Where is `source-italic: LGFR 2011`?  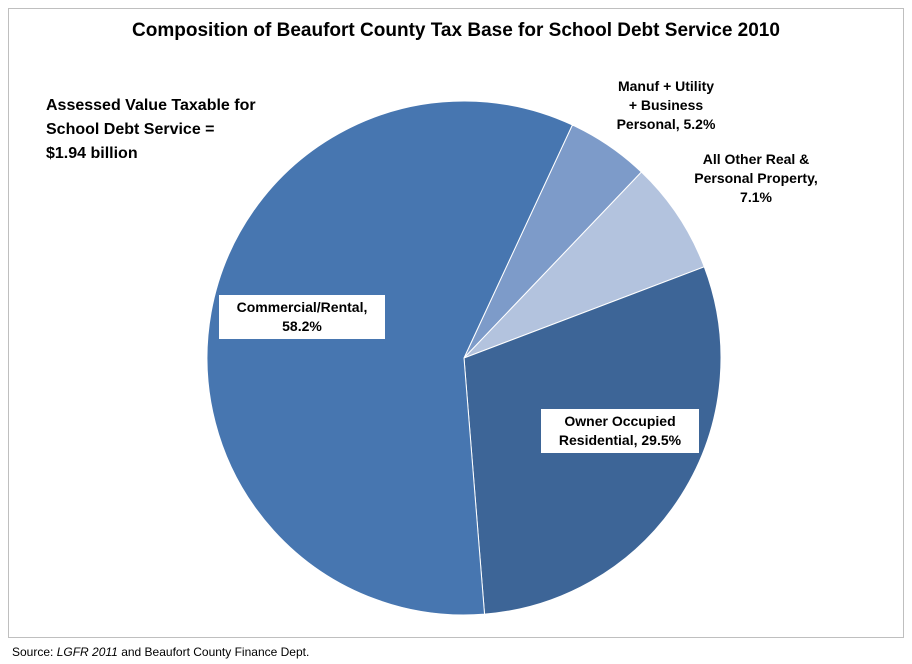
source-italic: LGFR 2011 is located at coordinates (87, 652).